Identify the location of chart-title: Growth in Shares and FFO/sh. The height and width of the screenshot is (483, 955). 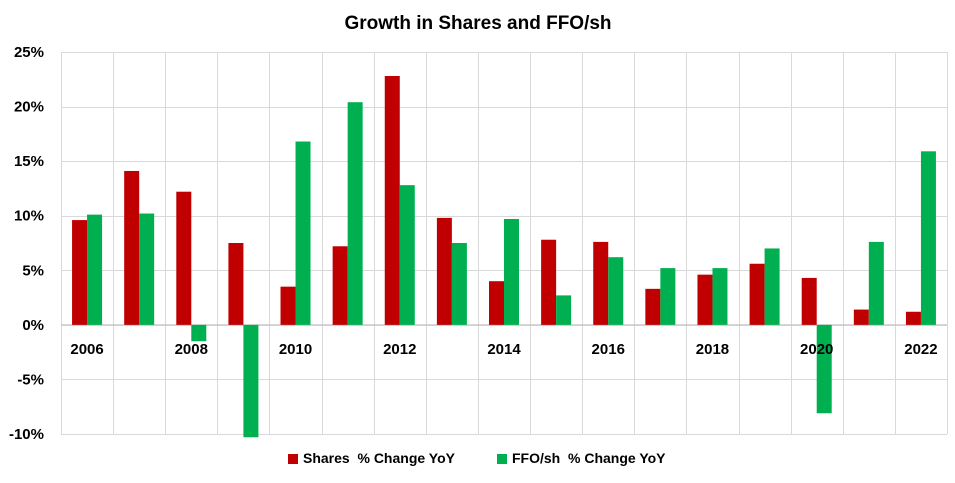
(477, 23).